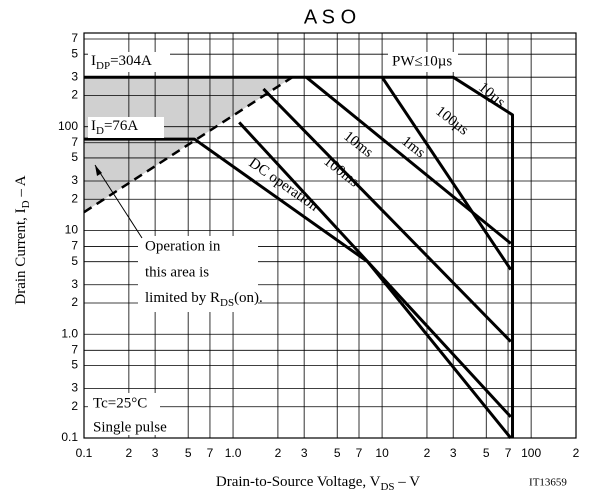 The image size is (591, 500). Describe the element at coordinates (330, 17) in the screenshot. I see `chart-title: A S O` at that location.